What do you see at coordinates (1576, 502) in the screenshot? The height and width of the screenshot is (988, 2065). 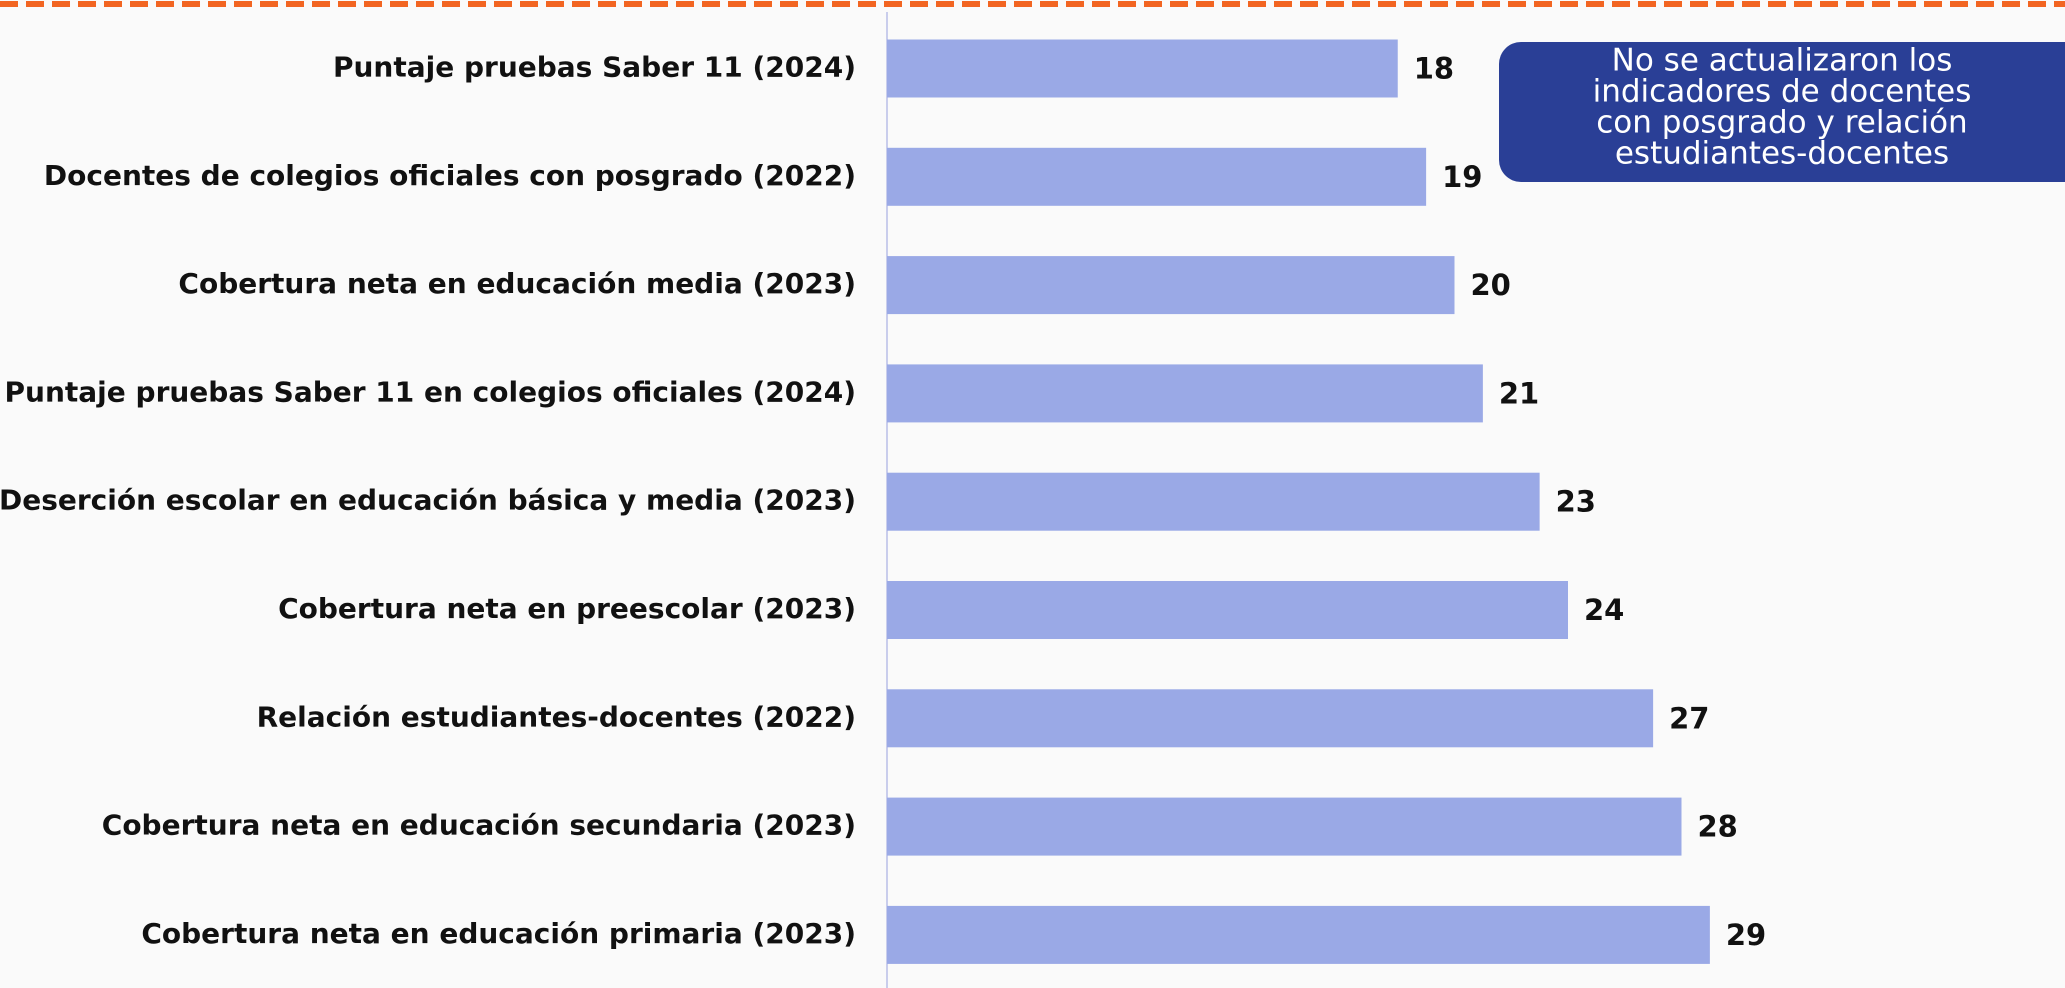 I see `value-label: 23` at bounding box center [1576, 502].